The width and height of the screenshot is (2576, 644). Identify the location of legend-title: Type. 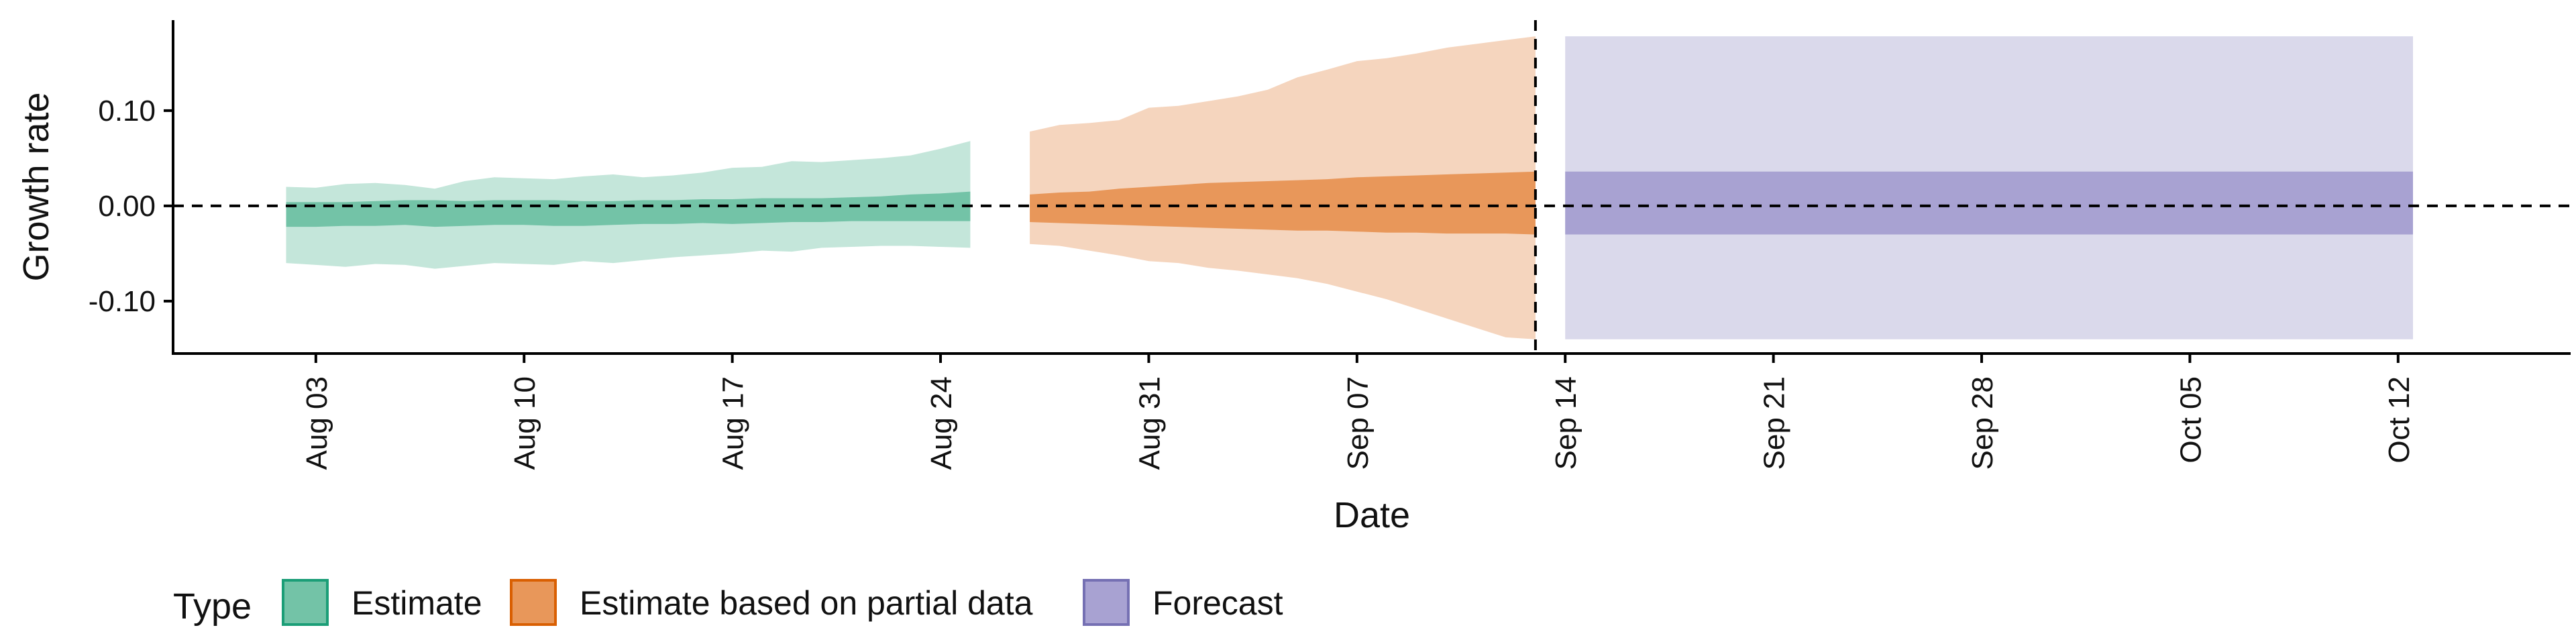
(212, 606).